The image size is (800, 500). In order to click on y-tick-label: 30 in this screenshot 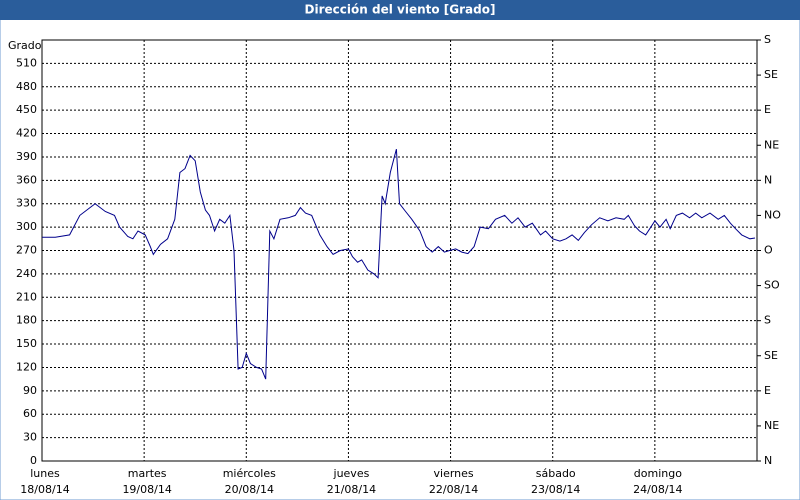, I will do `click(30, 437)`.